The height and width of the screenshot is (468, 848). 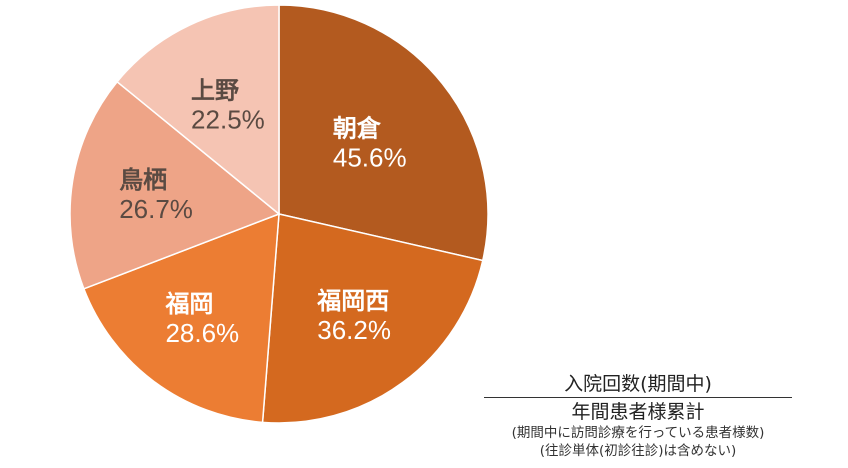 I want to click on slice-value-2: 36.2%, so click(x=354, y=330).